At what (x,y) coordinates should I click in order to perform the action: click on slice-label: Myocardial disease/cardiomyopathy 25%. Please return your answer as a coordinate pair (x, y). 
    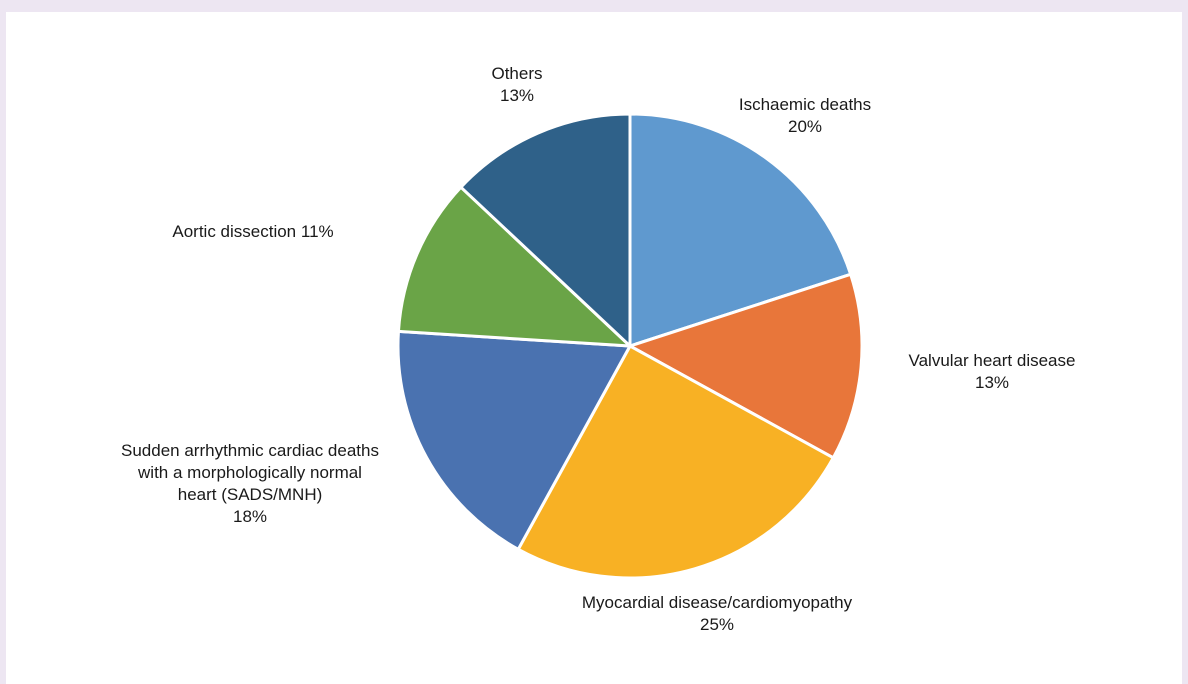
    Looking at the image, I should click on (717, 614).